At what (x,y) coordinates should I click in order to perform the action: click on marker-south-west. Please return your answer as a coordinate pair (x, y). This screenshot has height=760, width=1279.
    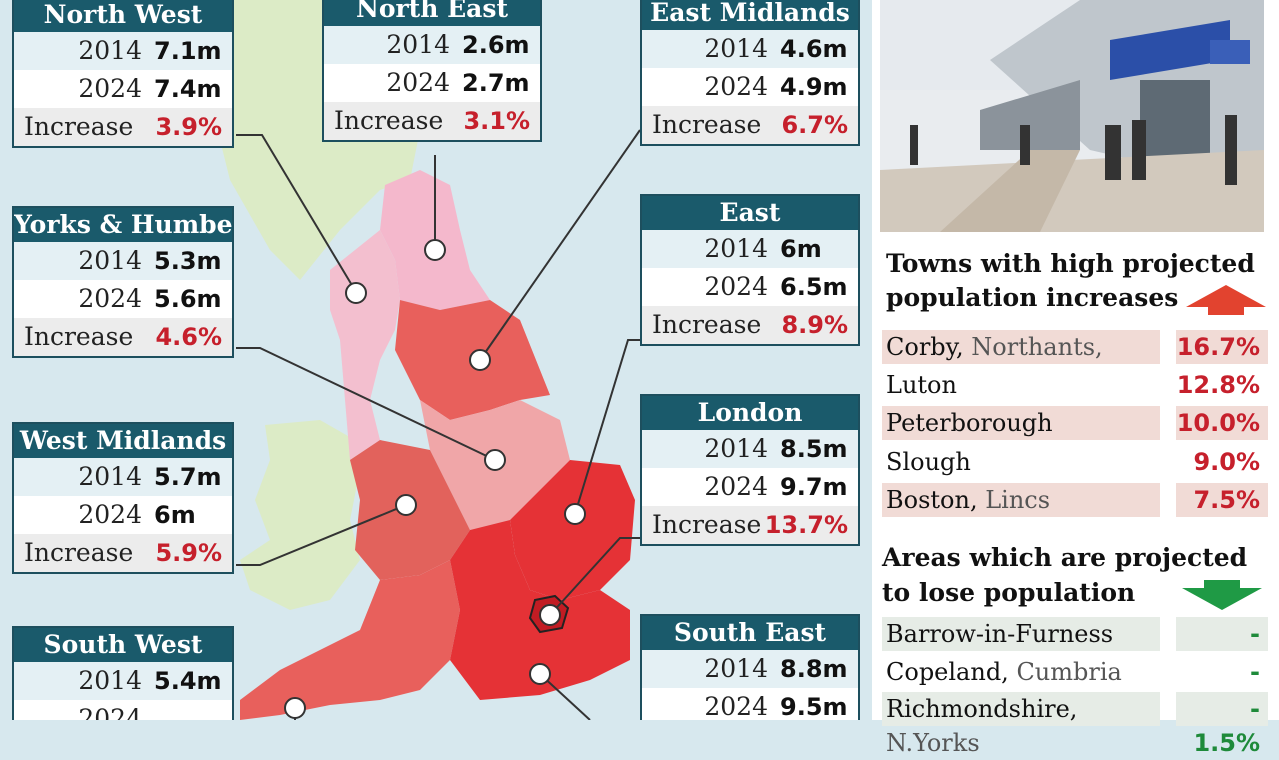
    Looking at the image, I should click on (295, 708).